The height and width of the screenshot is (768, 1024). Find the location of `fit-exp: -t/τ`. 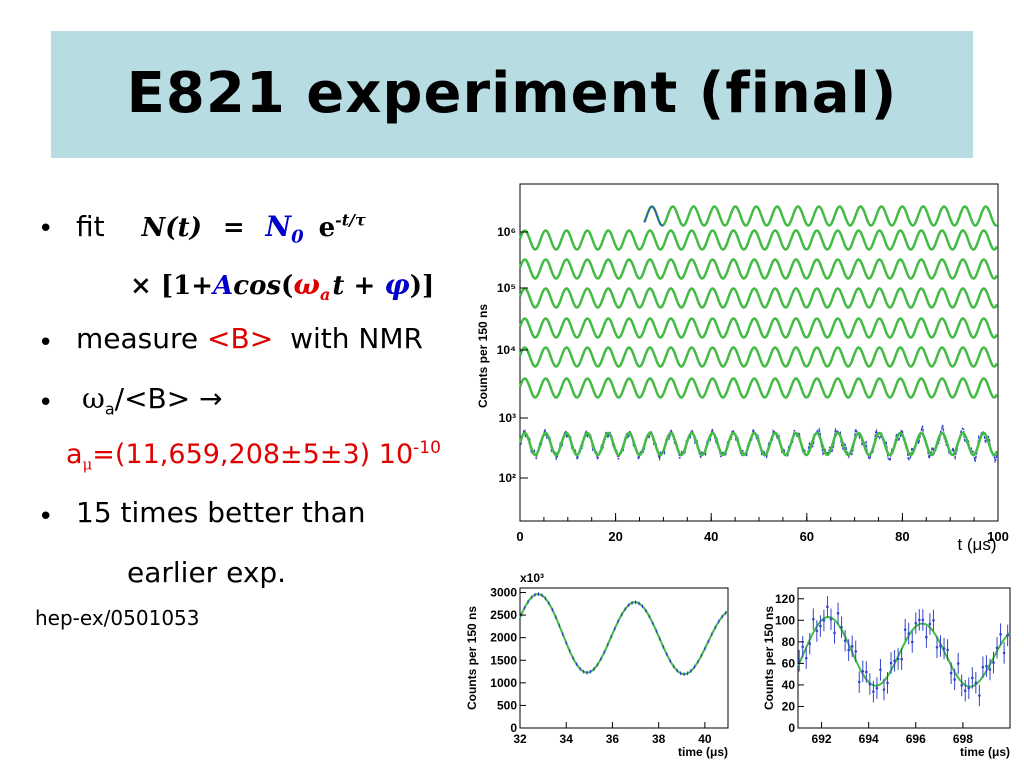

fit-exp: -t/τ is located at coordinates (350, 220).